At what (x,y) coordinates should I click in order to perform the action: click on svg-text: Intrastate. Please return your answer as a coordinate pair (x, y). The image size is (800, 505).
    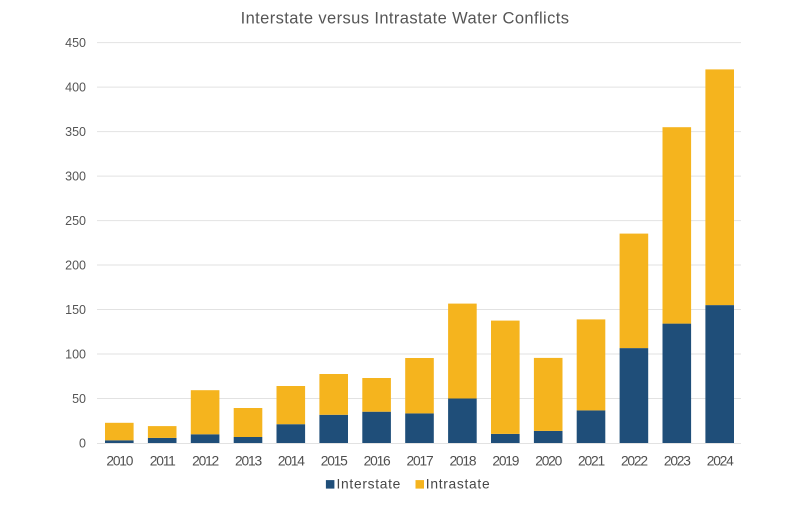
    Looking at the image, I should click on (458, 484).